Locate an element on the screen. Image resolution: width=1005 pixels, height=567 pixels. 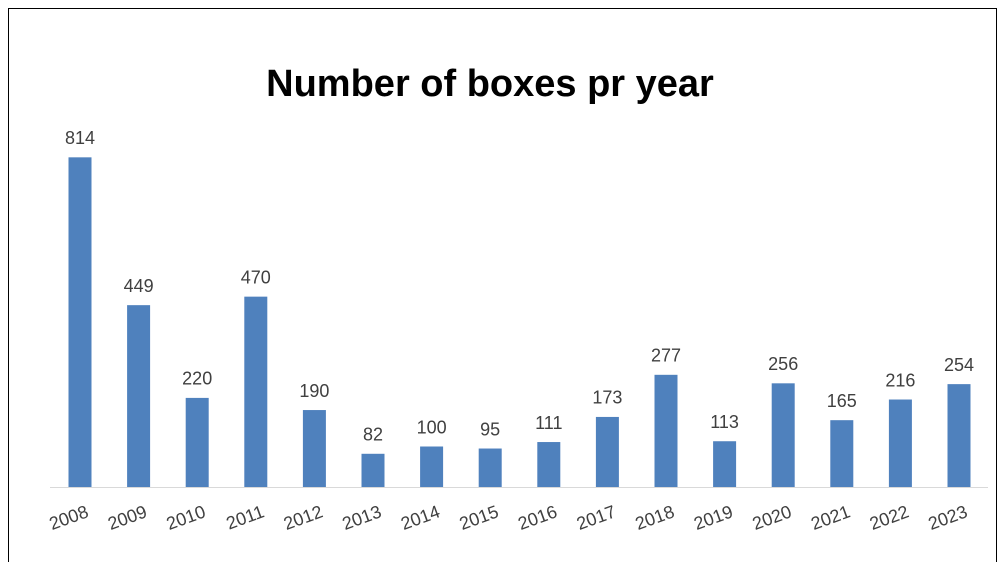
data-label: 814 is located at coordinates (80, 138).